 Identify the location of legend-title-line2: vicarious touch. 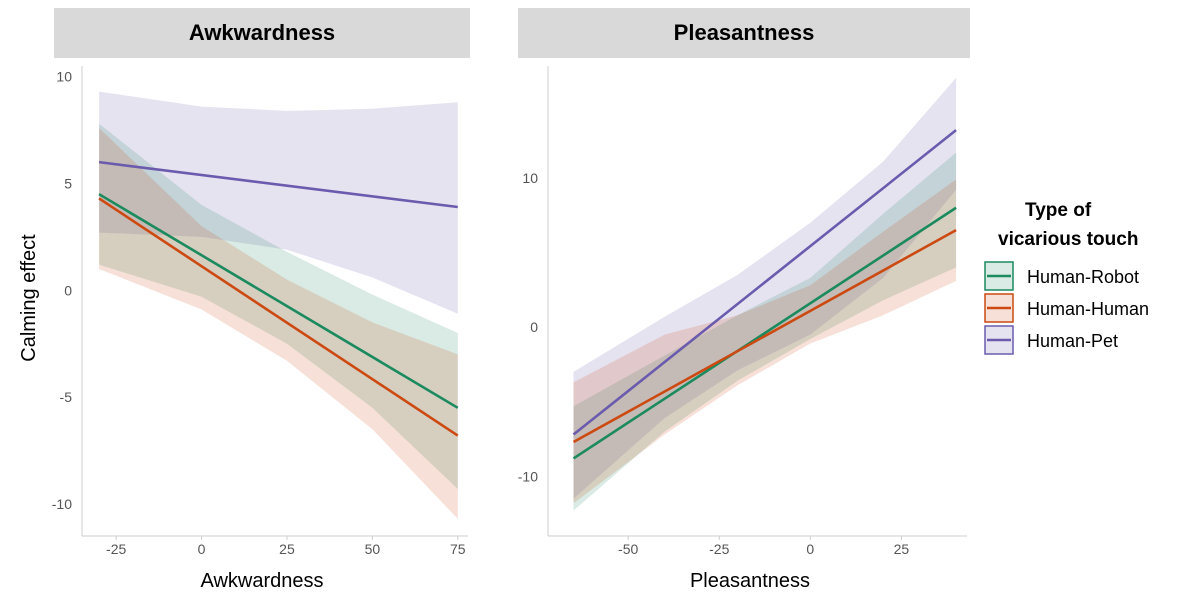
(1068, 239).